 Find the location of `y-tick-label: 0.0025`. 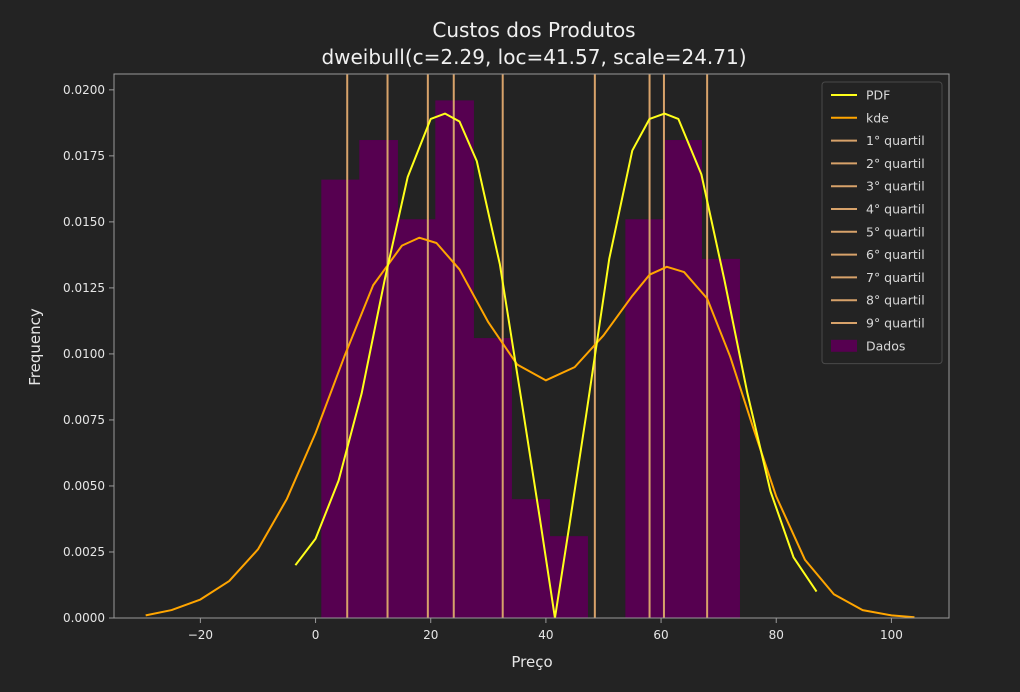

y-tick-label: 0.0025 is located at coordinates (84, 552).